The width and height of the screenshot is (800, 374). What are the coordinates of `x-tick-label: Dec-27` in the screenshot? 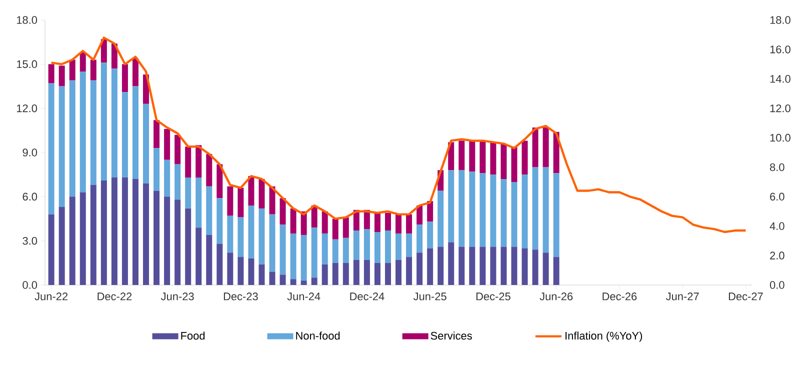 It's located at (745, 296).